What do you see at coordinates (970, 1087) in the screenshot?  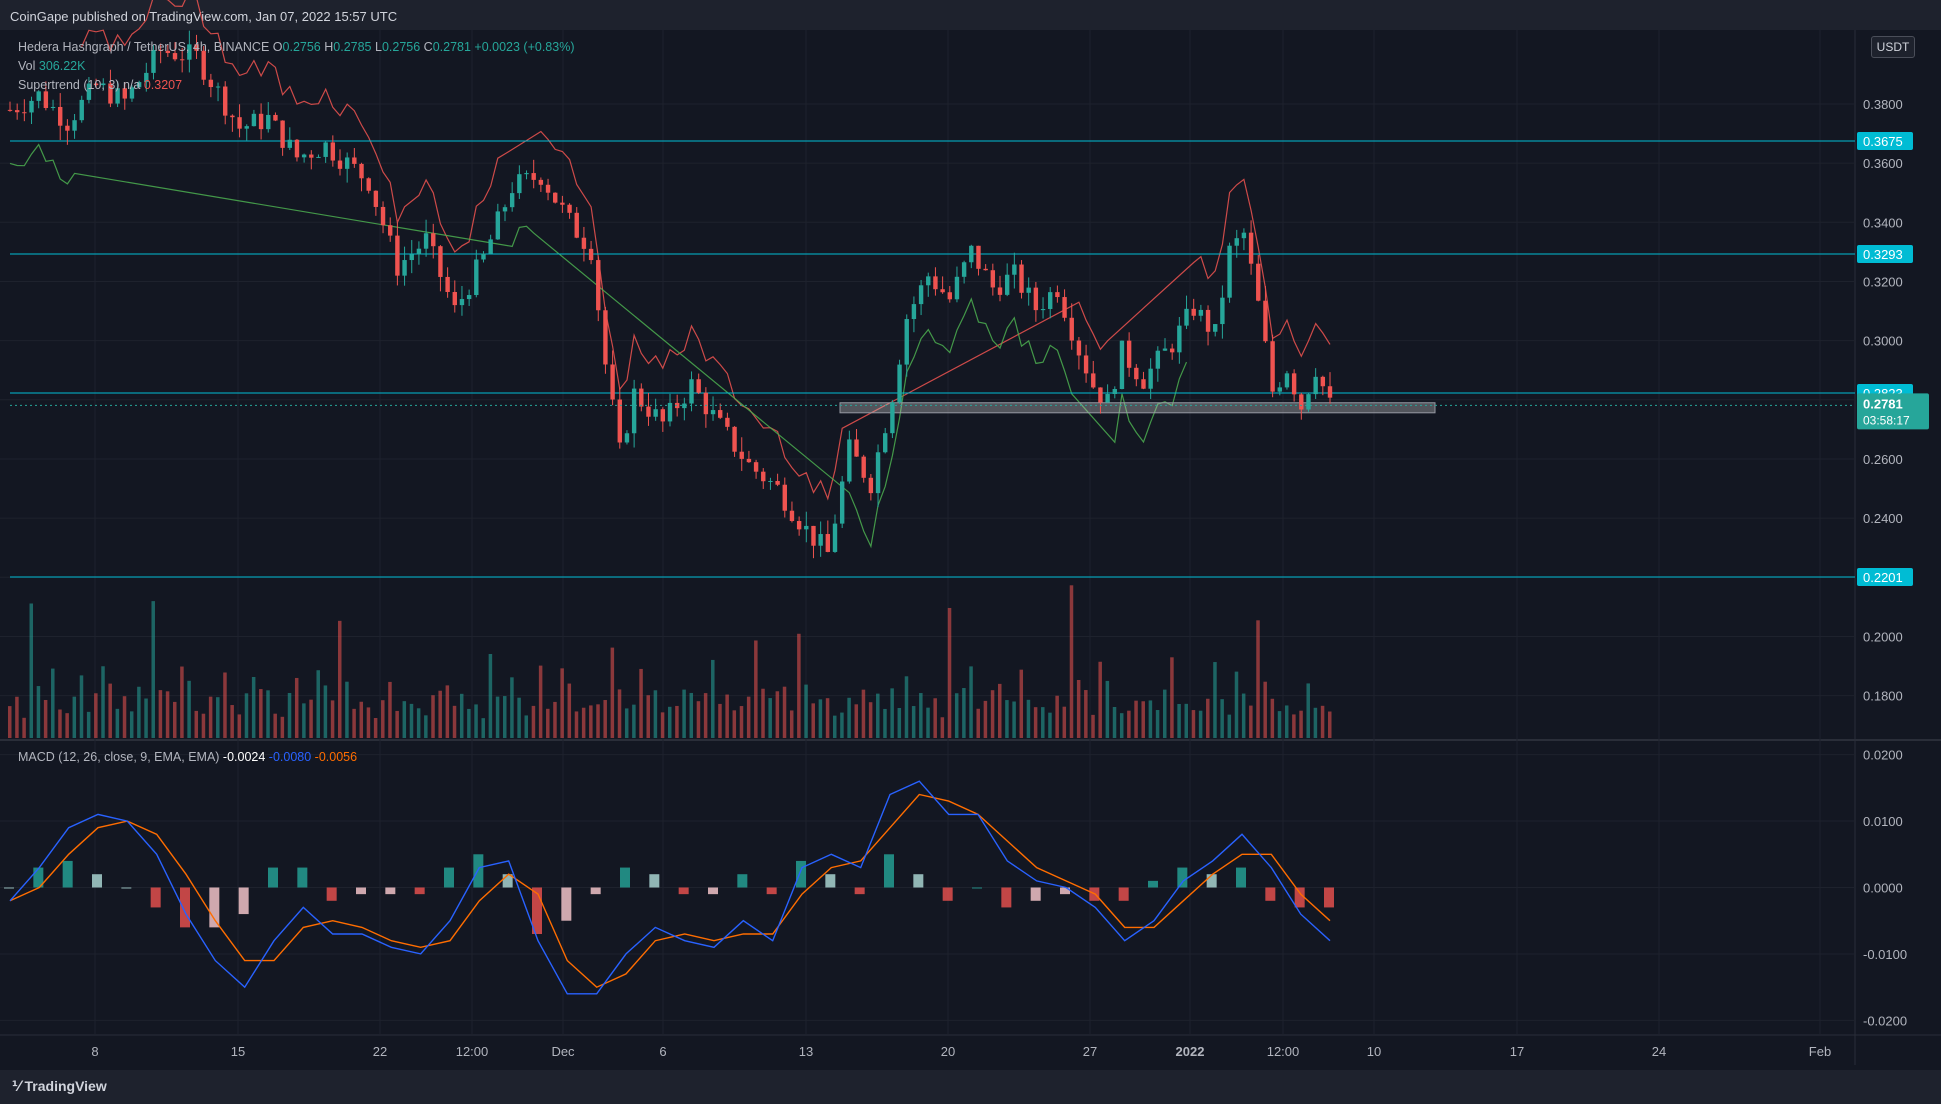 I see `footer-bar` at bounding box center [970, 1087].